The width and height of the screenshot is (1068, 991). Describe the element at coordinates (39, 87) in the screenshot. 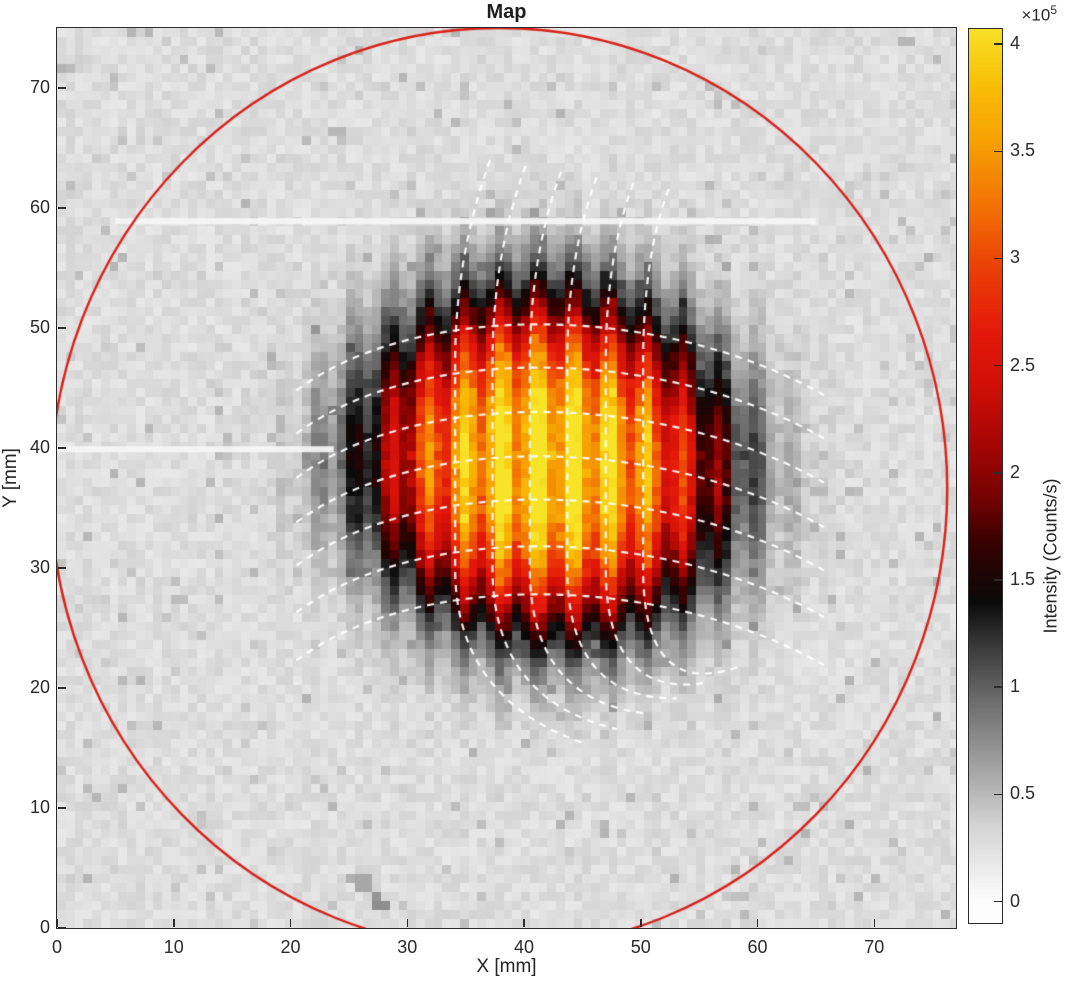

I see `y-tick-label: 70` at that location.